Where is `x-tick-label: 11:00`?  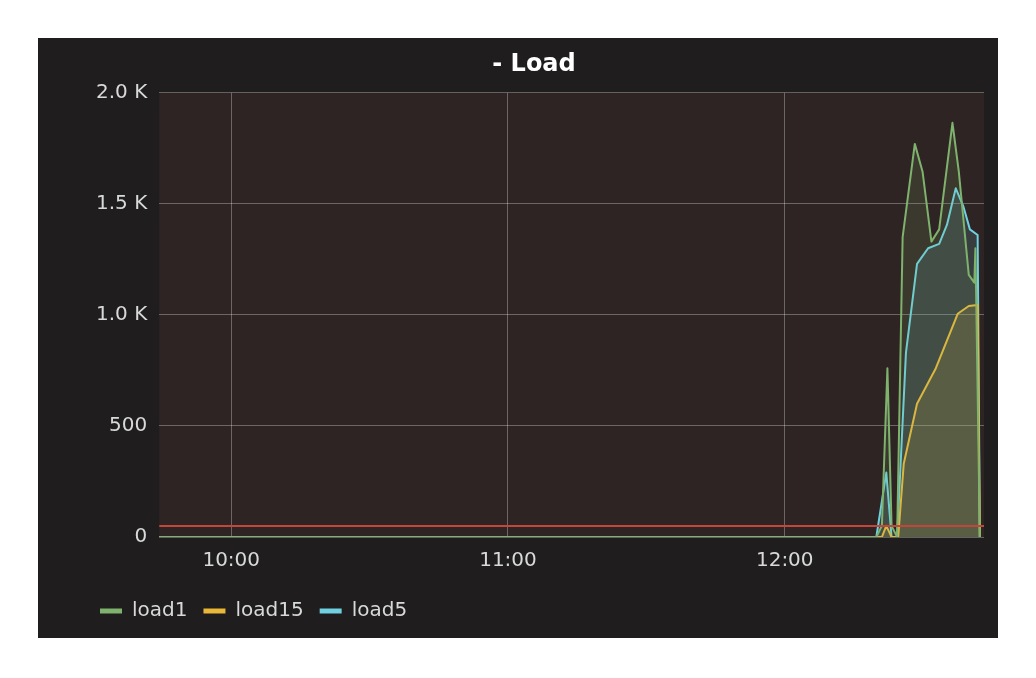
x-tick-label: 11:00 is located at coordinates (508, 559).